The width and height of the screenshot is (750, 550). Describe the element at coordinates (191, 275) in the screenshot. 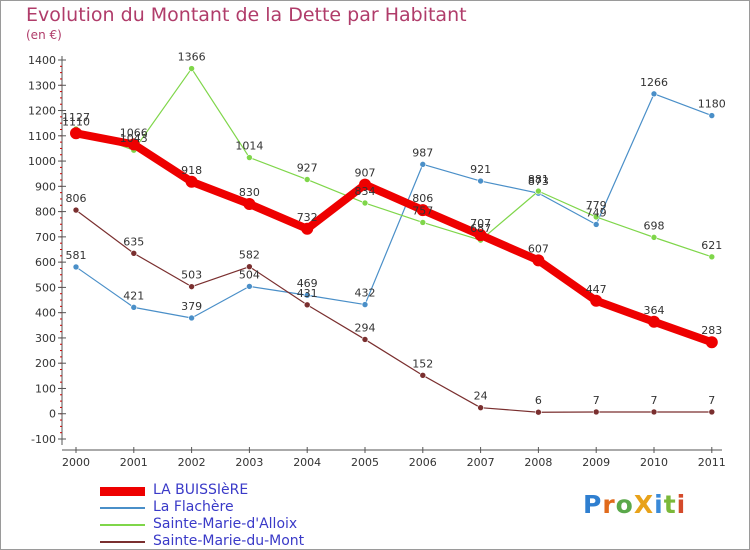

I see `data-label: 503` at that location.